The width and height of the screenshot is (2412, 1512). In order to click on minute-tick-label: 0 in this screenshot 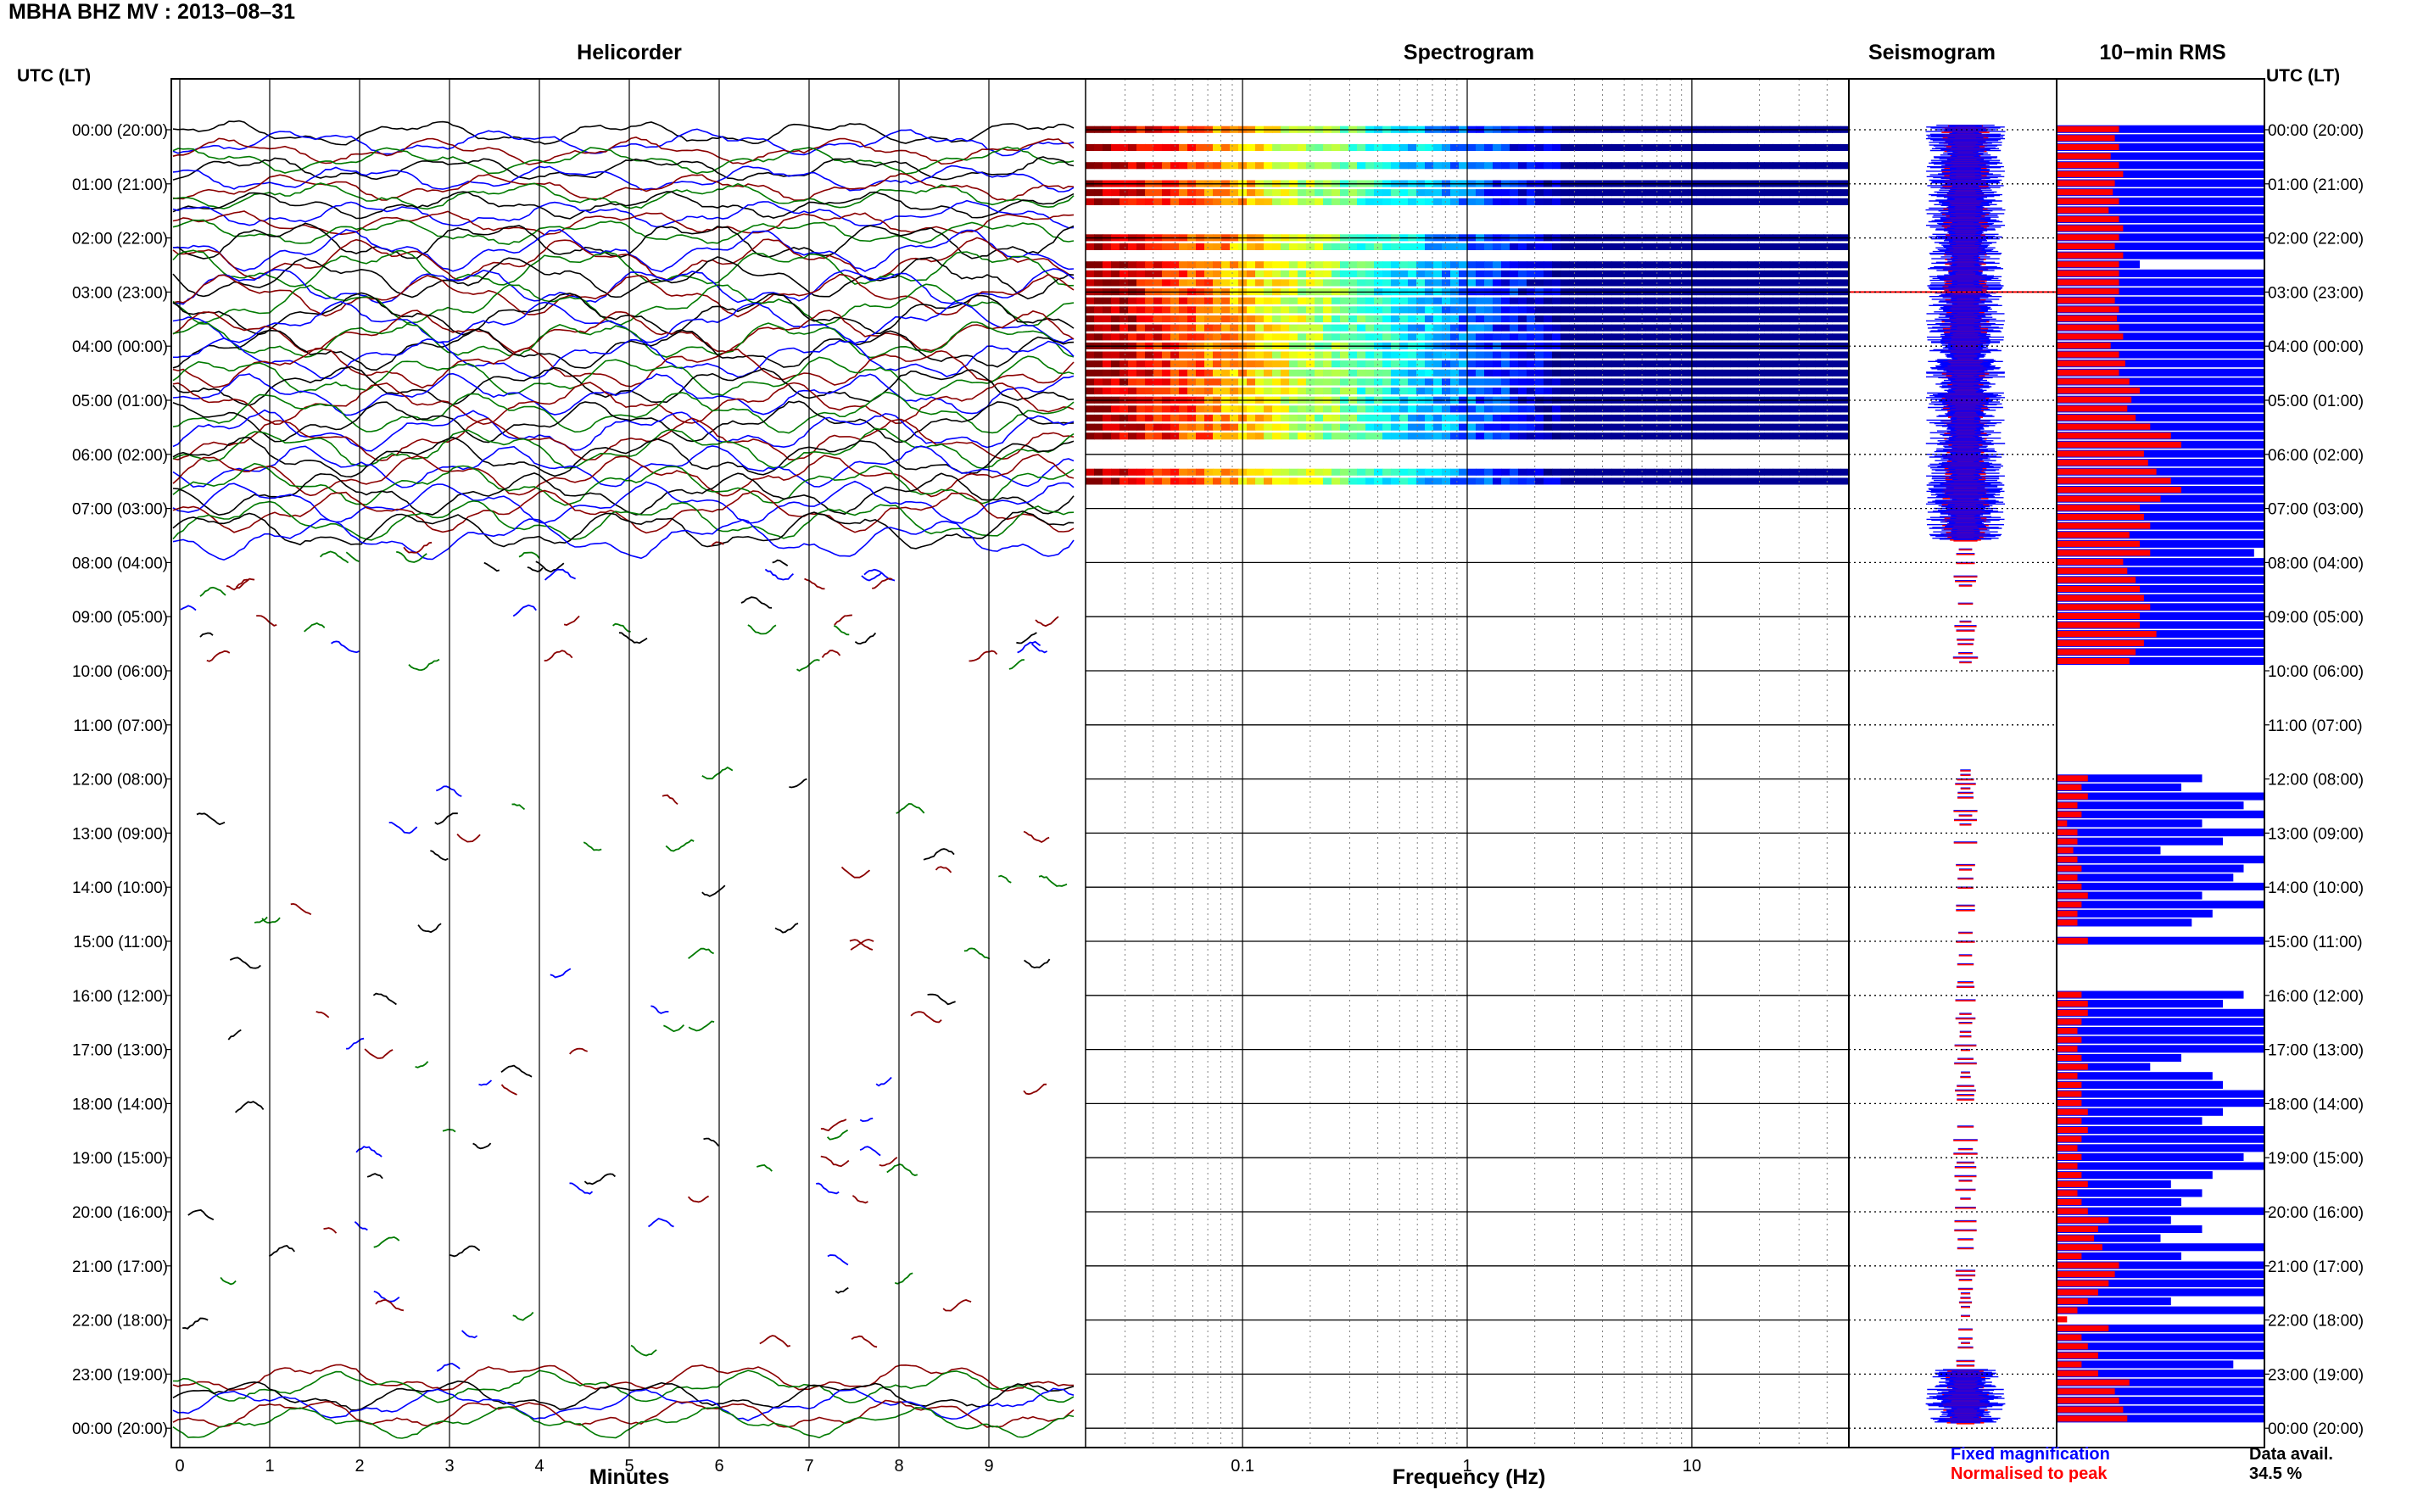, I will do `click(179, 1466)`.